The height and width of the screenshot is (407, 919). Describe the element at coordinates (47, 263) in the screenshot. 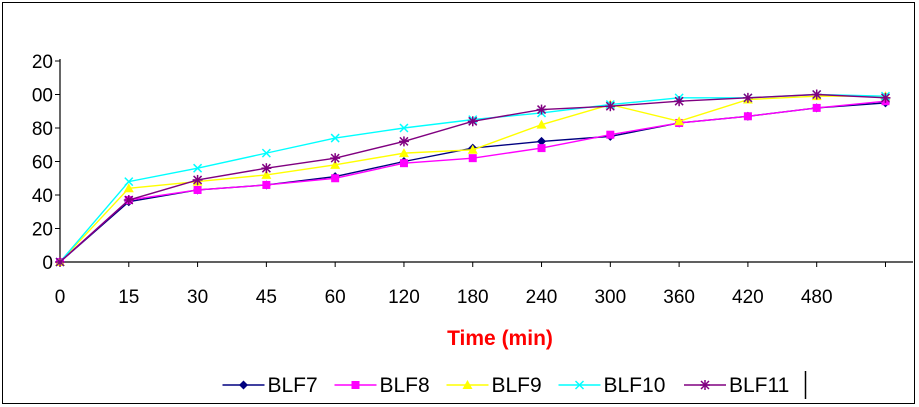

I see `y-tick-label: 0` at that location.